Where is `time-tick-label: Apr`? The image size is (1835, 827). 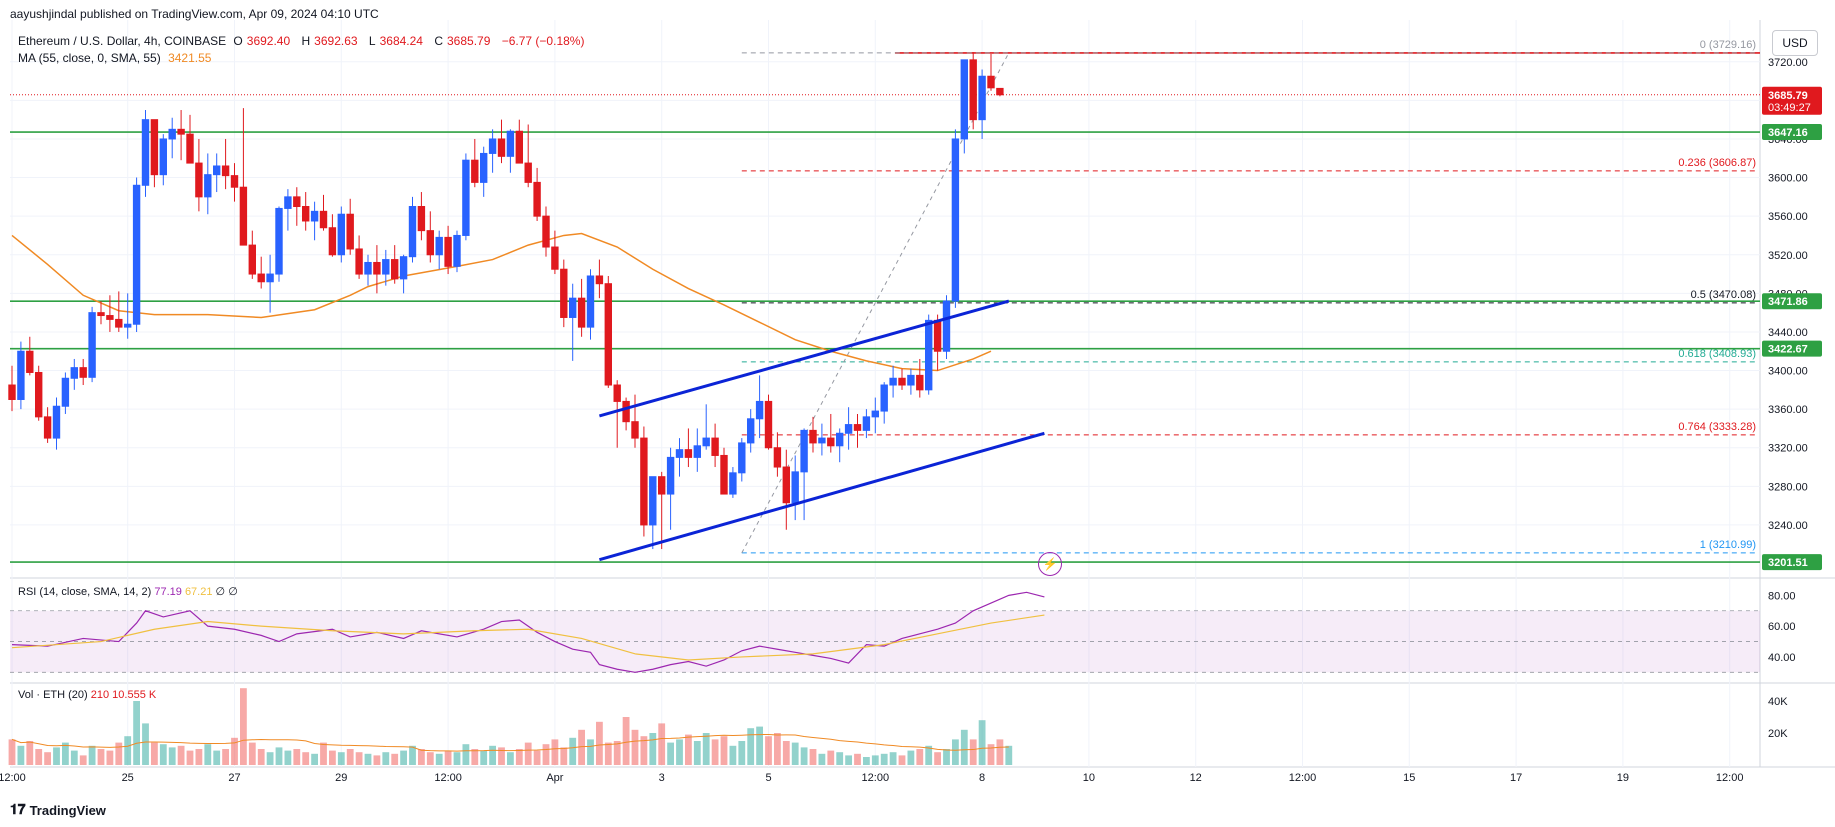
time-tick-label: Apr is located at coordinates (554, 778).